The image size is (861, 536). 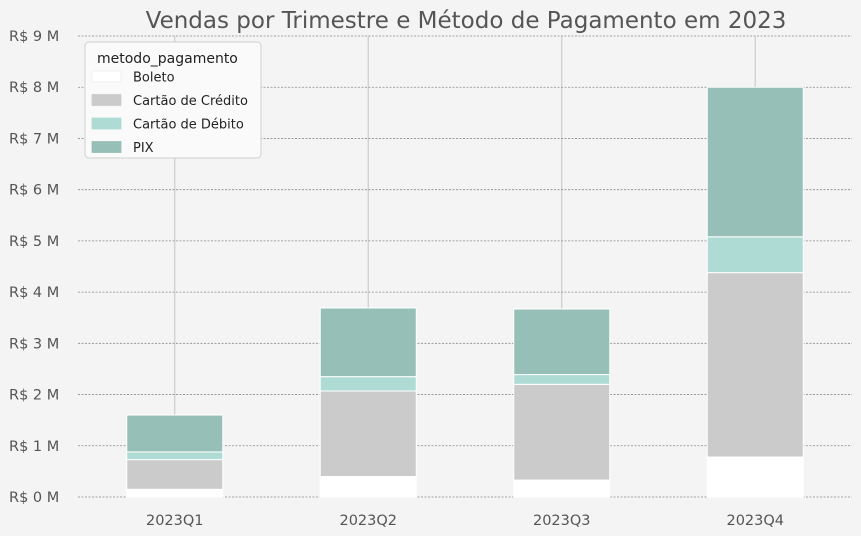 What do you see at coordinates (34, 447) in the screenshot?
I see `y-tick-label: R$ 1 M` at bounding box center [34, 447].